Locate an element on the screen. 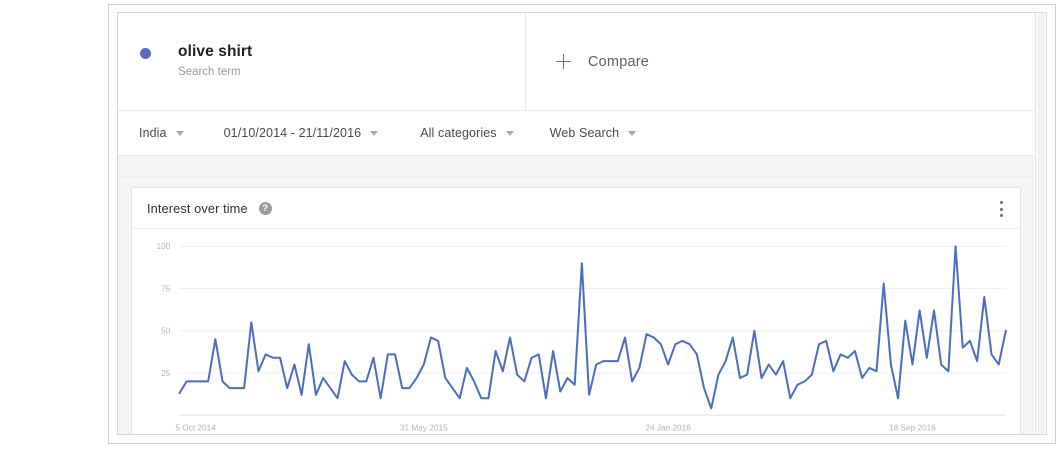 This screenshot has height=450, width=1062. chart-title: Interest over time is located at coordinates (197, 208).